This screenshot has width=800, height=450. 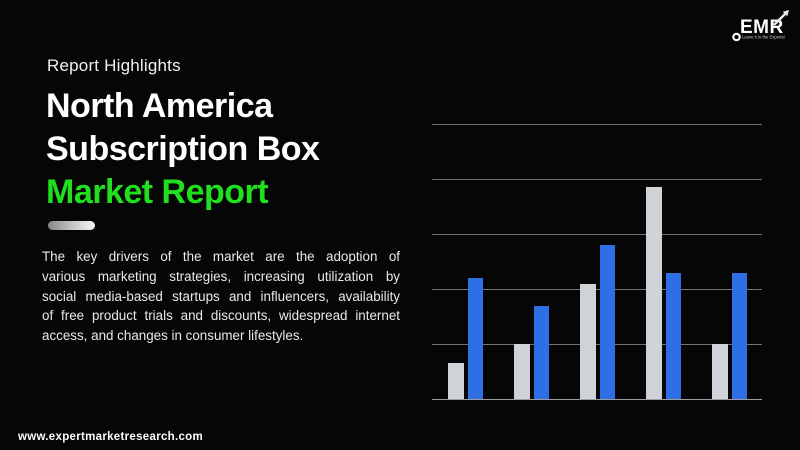 What do you see at coordinates (71, 225) in the screenshot?
I see `title-underline-pill` at bounding box center [71, 225].